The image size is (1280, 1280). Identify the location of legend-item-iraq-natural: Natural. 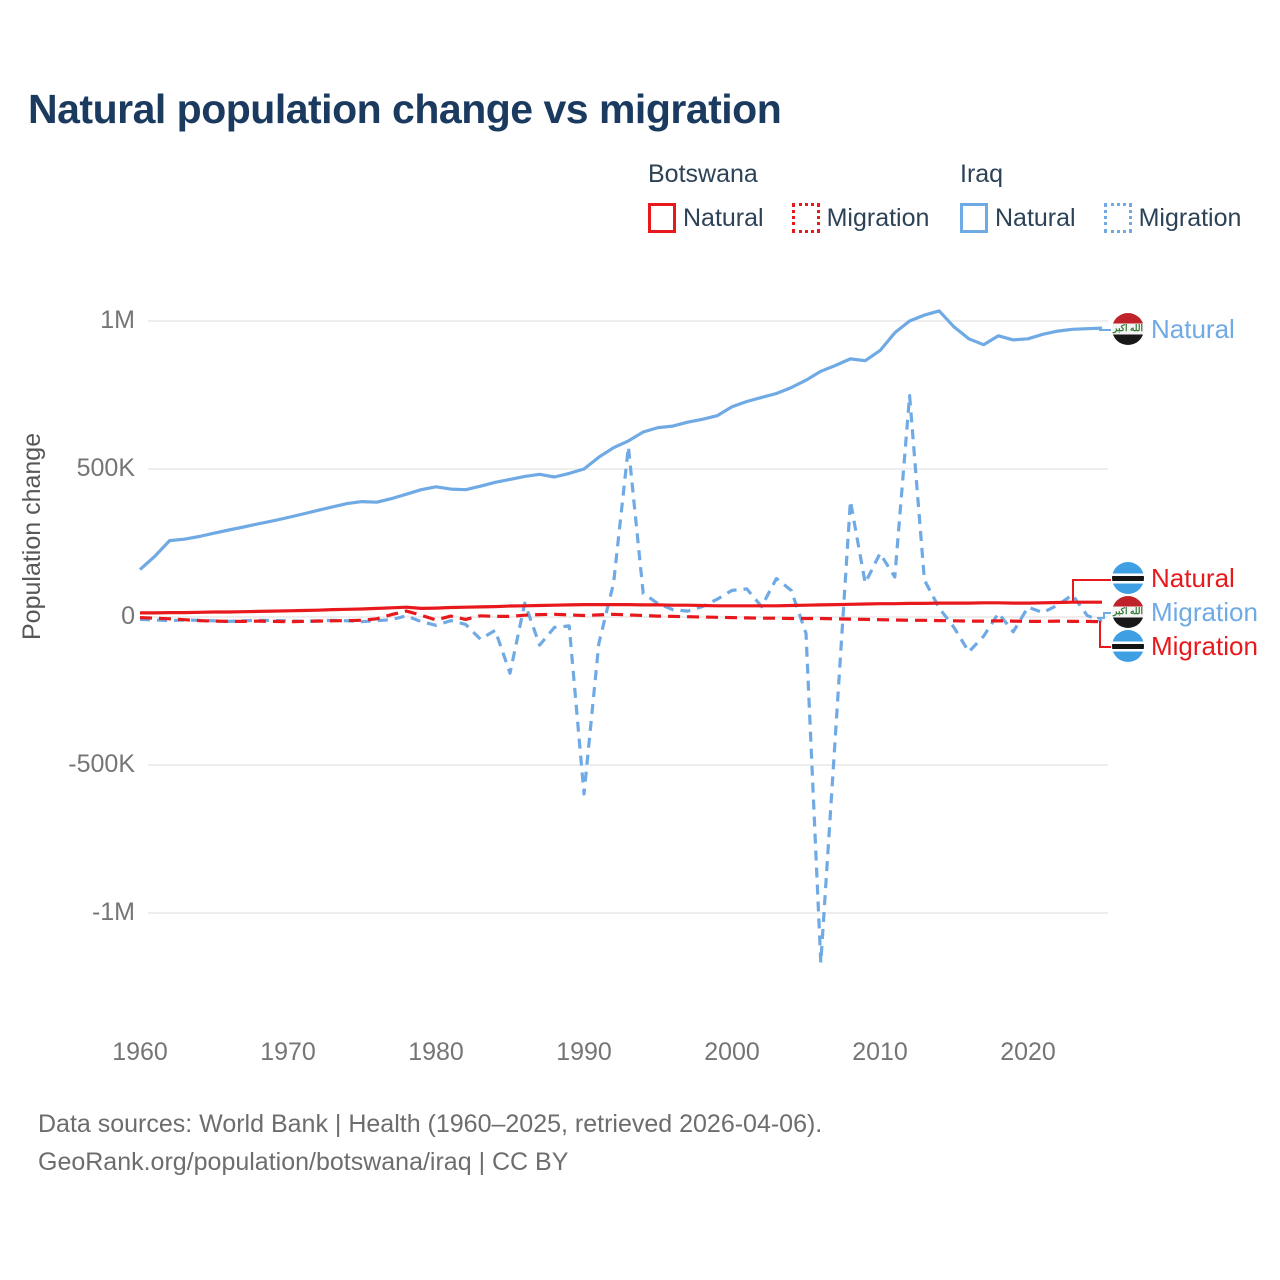
(1018, 218).